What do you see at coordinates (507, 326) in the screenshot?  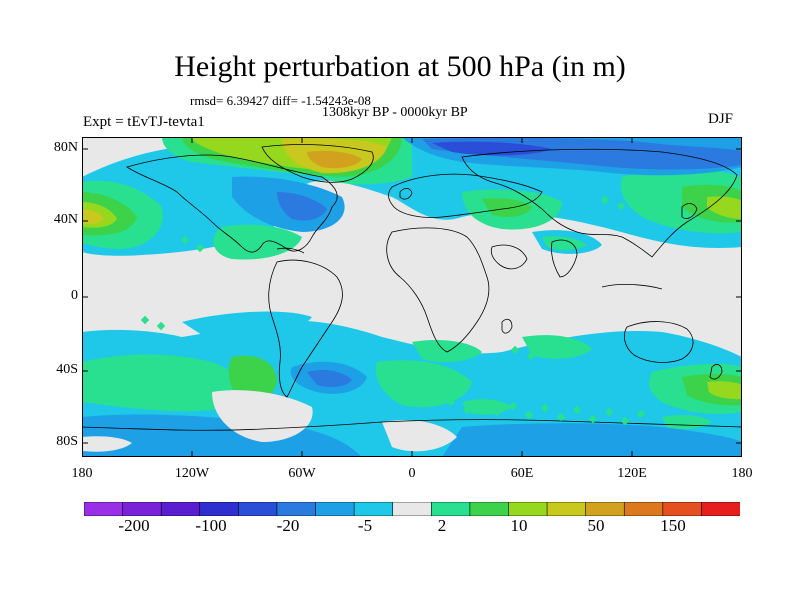 I see `madagascar-coast` at bounding box center [507, 326].